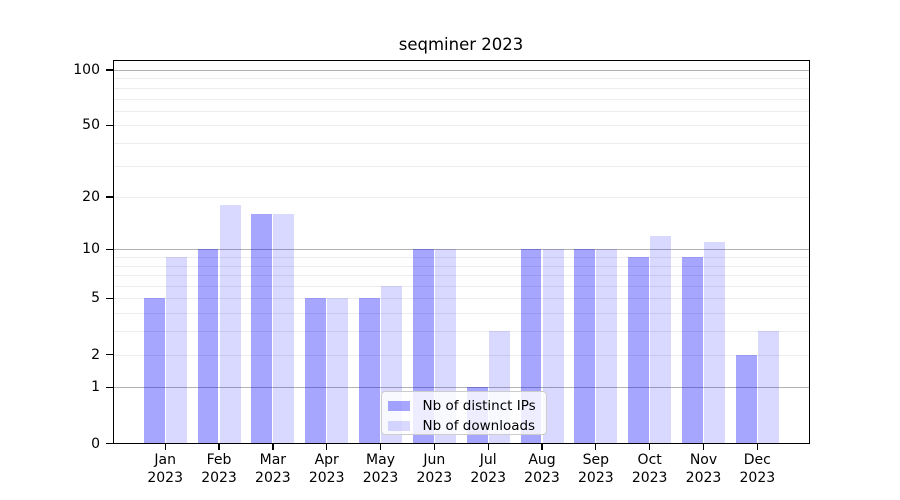 The height and width of the screenshot is (500, 900). I want to click on x-tick-label-aug: Aug 2023, so click(542, 469).